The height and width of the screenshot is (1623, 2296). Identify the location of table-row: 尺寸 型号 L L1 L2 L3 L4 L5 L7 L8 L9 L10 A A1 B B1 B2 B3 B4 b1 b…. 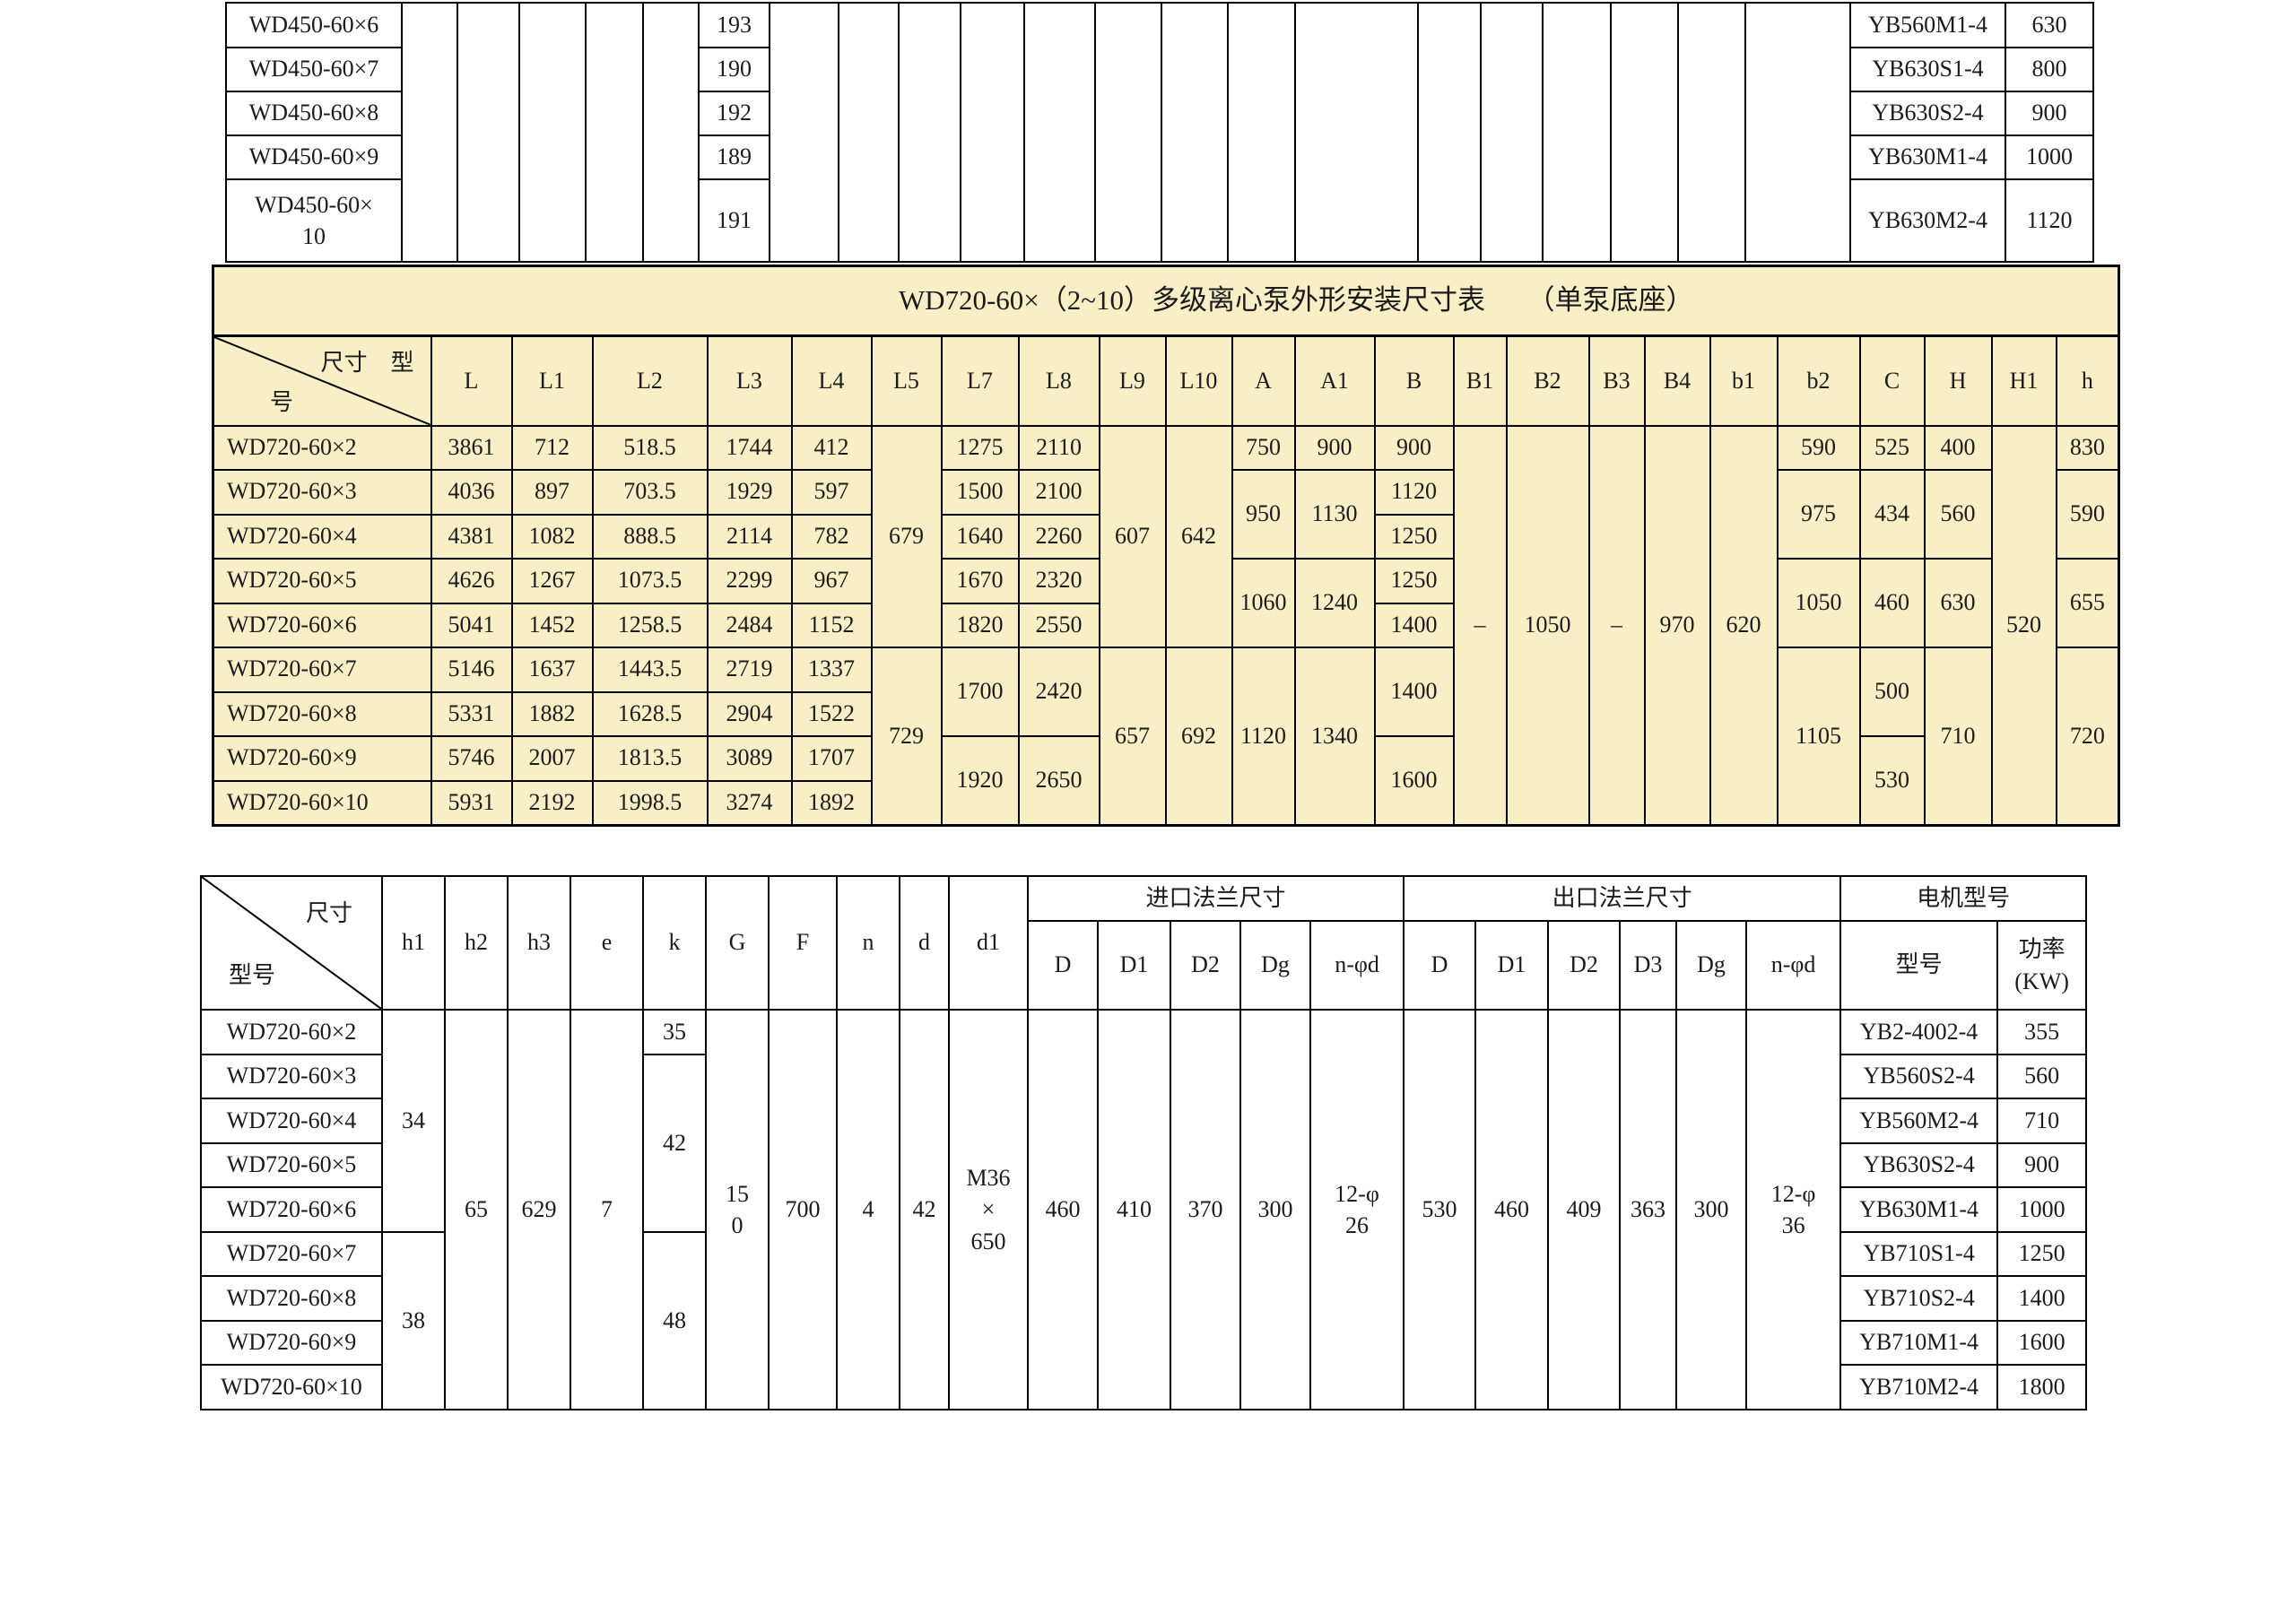
(1166, 380).